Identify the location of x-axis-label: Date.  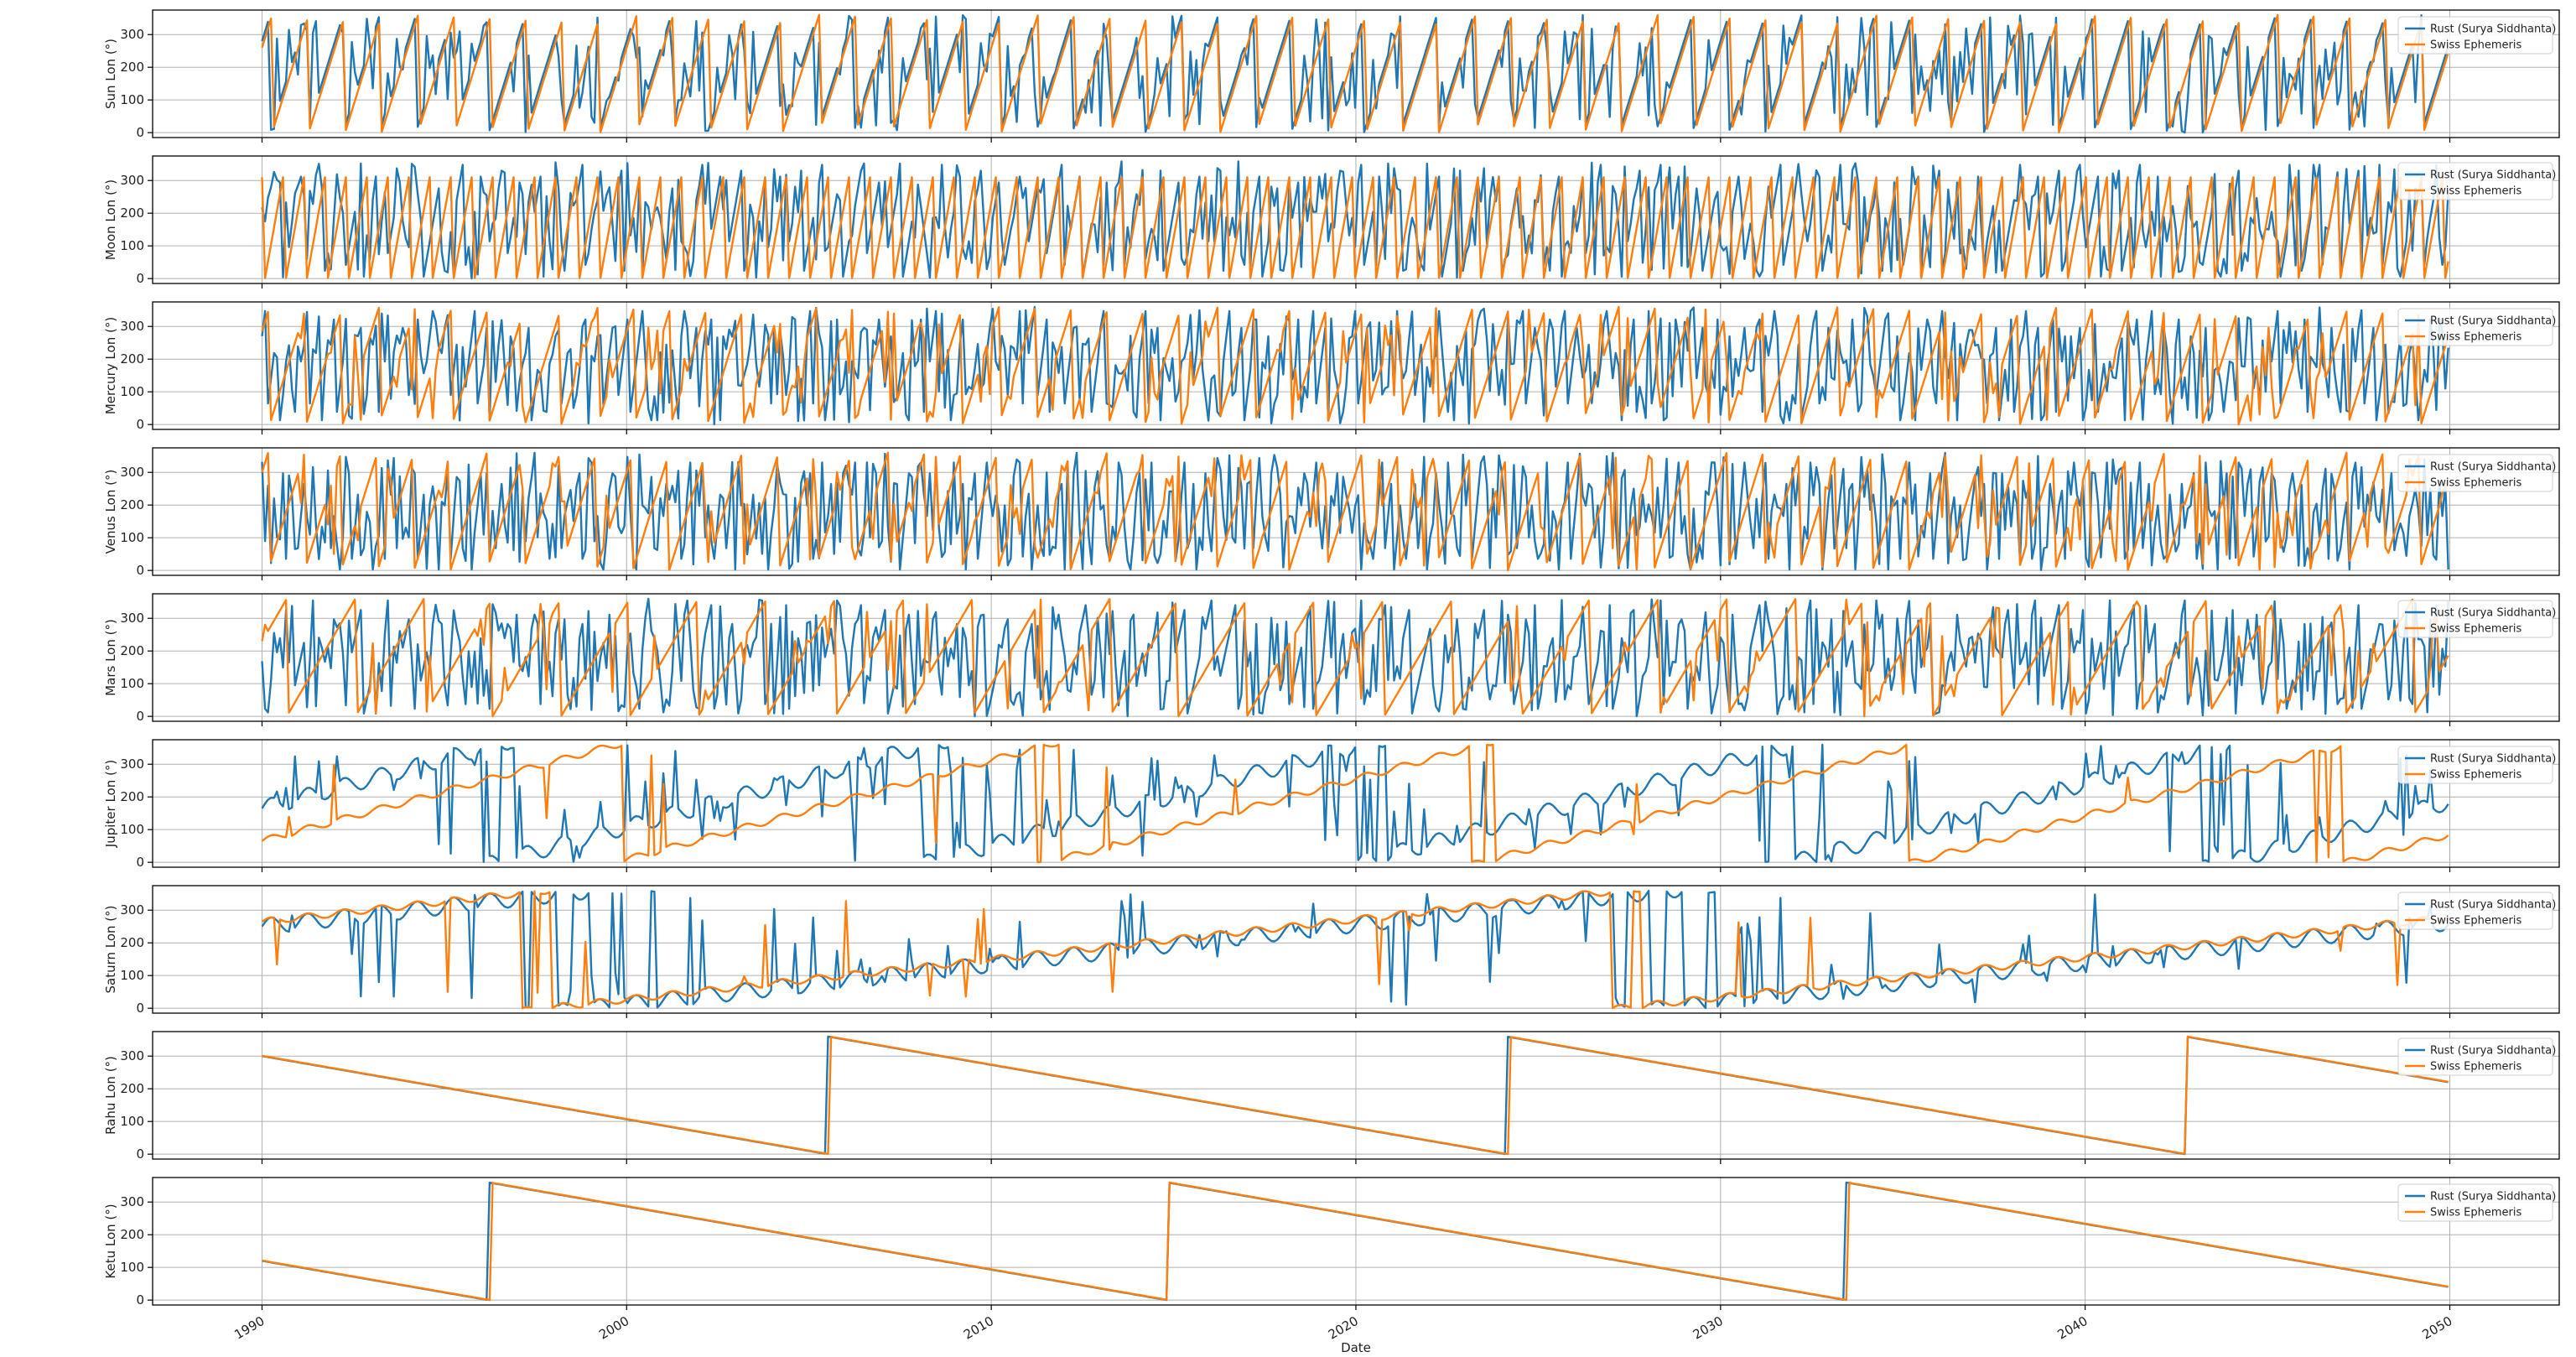
(1356, 1347).